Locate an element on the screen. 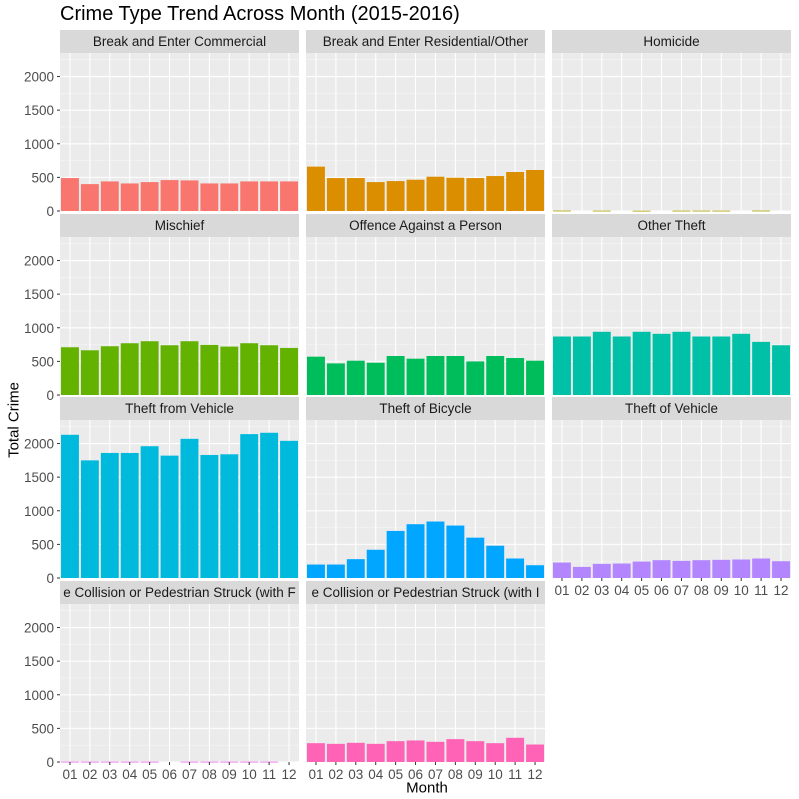 The width and height of the screenshot is (799, 799). y-tick-label: 1500 is located at coordinates (39, 661).